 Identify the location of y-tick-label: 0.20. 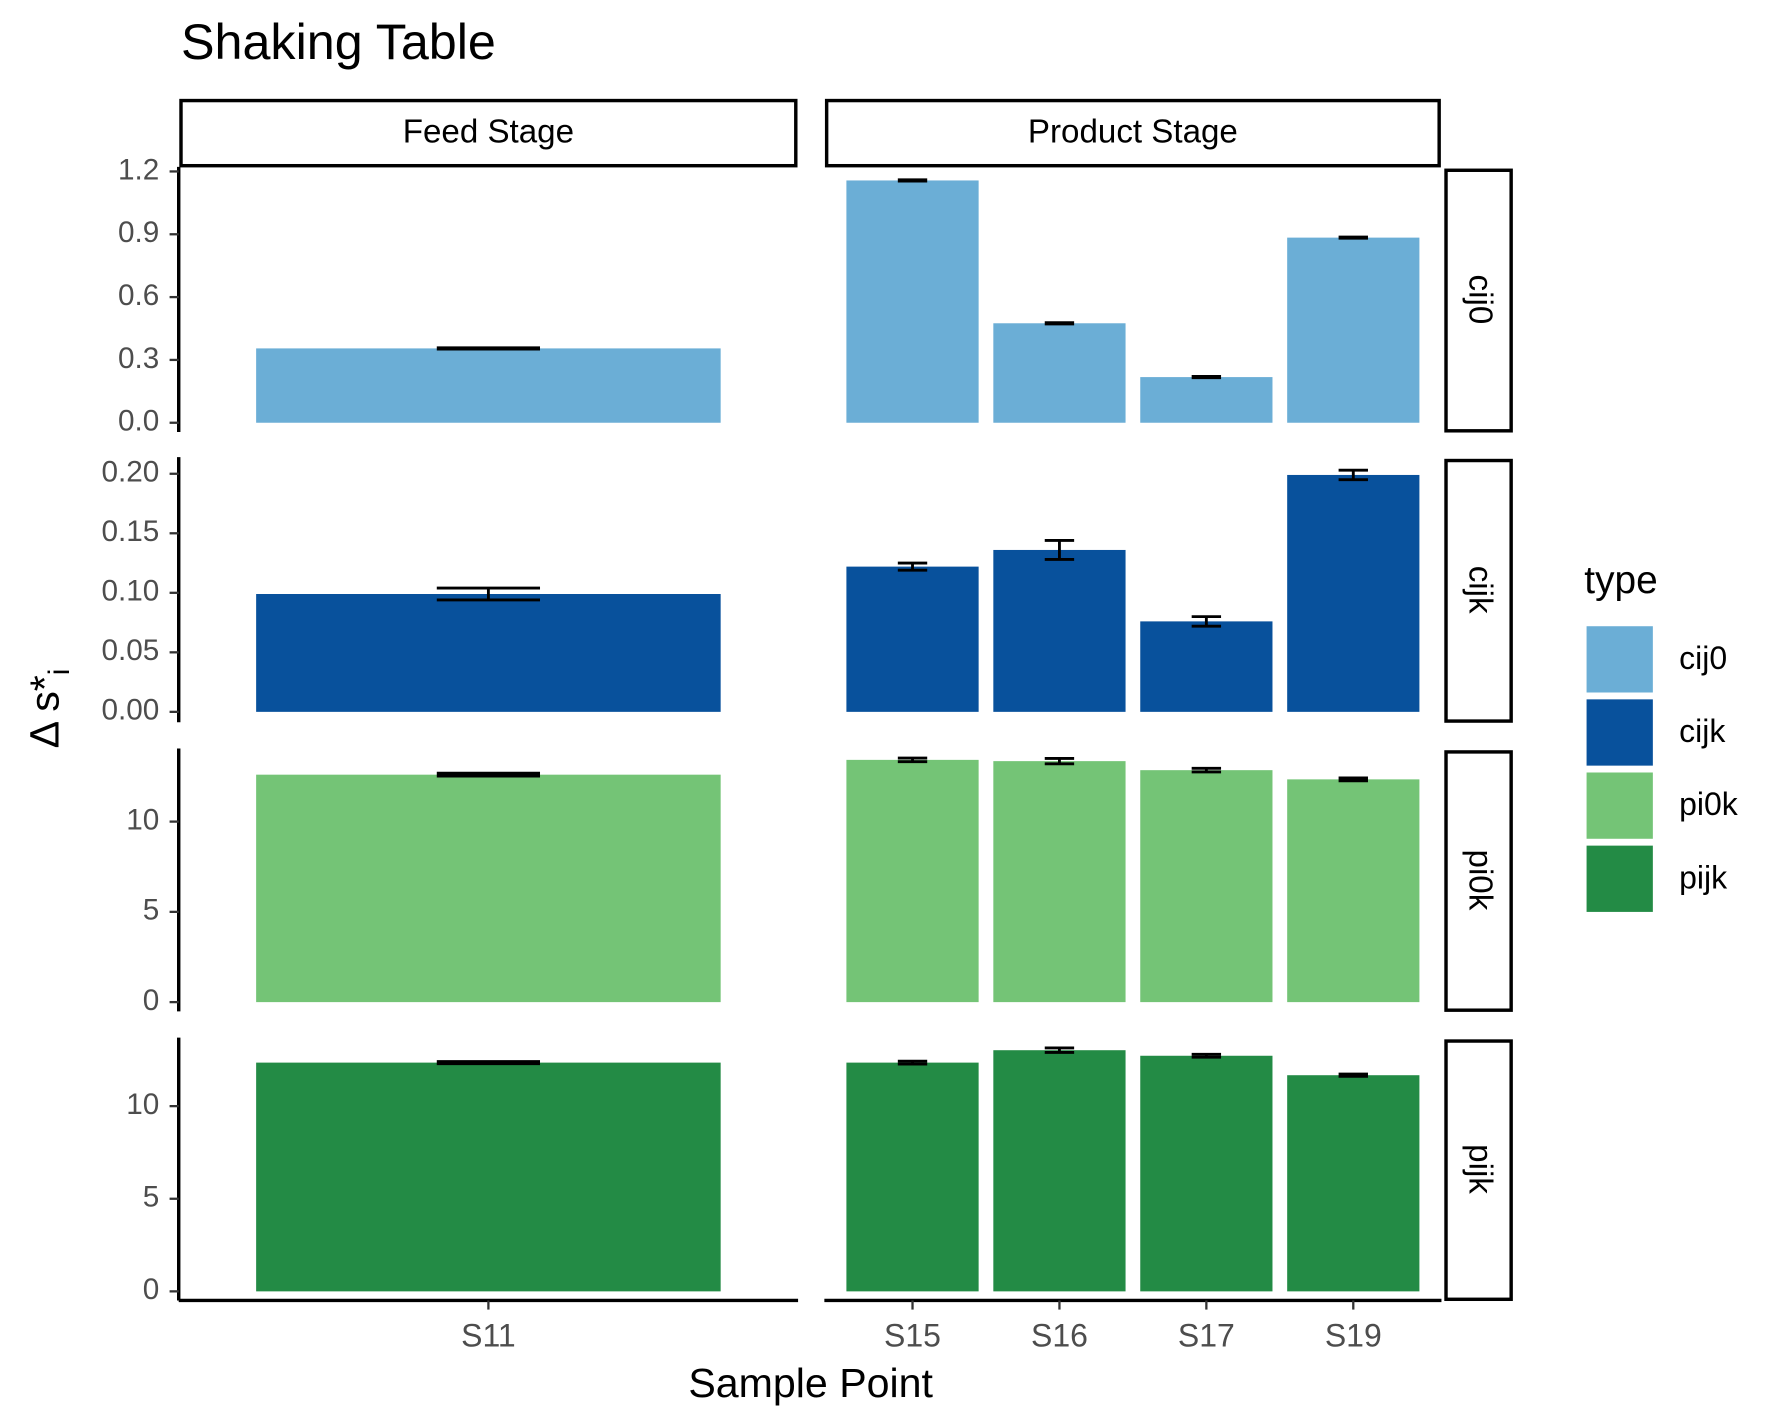
(130, 472).